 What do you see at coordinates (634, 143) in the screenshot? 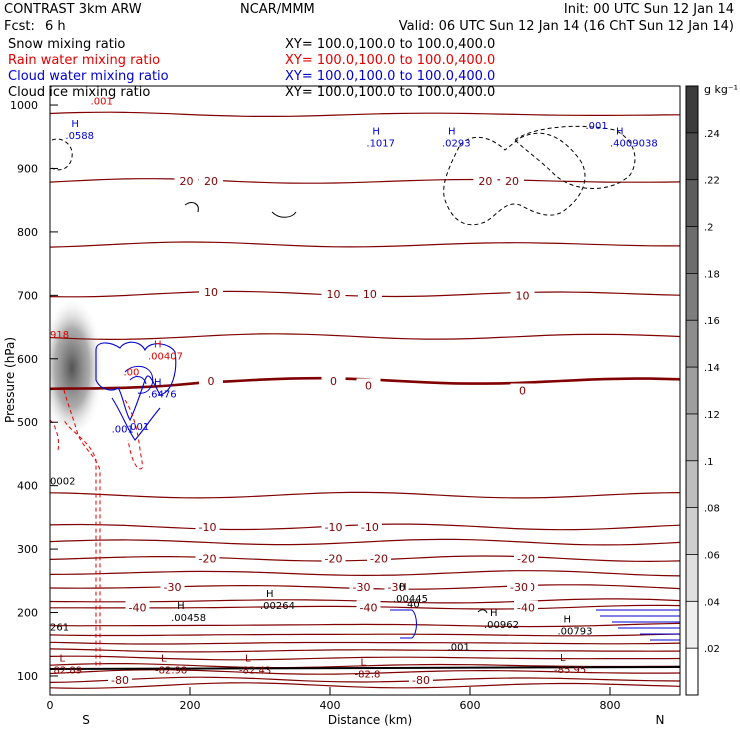
I see `extremum-value: .4009038` at bounding box center [634, 143].